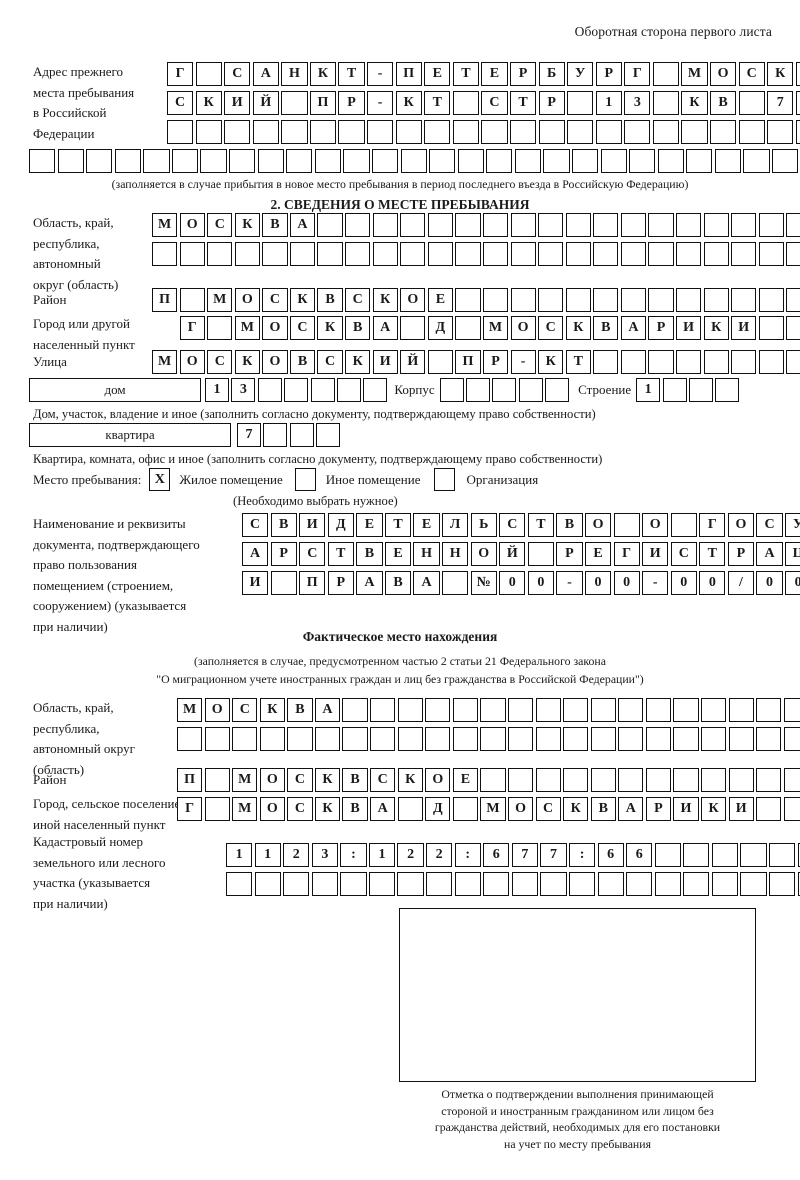 The width and height of the screenshot is (800, 1180). What do you see at coordinates (398, 554) in the screenshot?
I see `char-cell: Е` at bounding box center [398, 554].